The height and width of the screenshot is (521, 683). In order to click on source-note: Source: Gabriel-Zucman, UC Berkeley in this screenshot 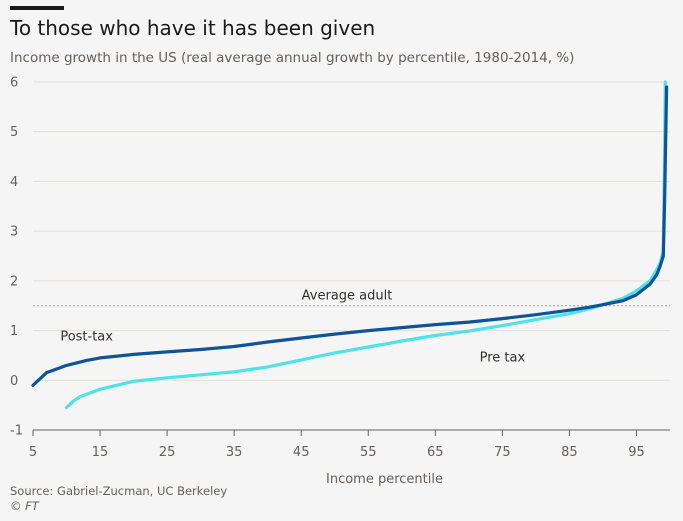, I will do `click(119, 491)`.